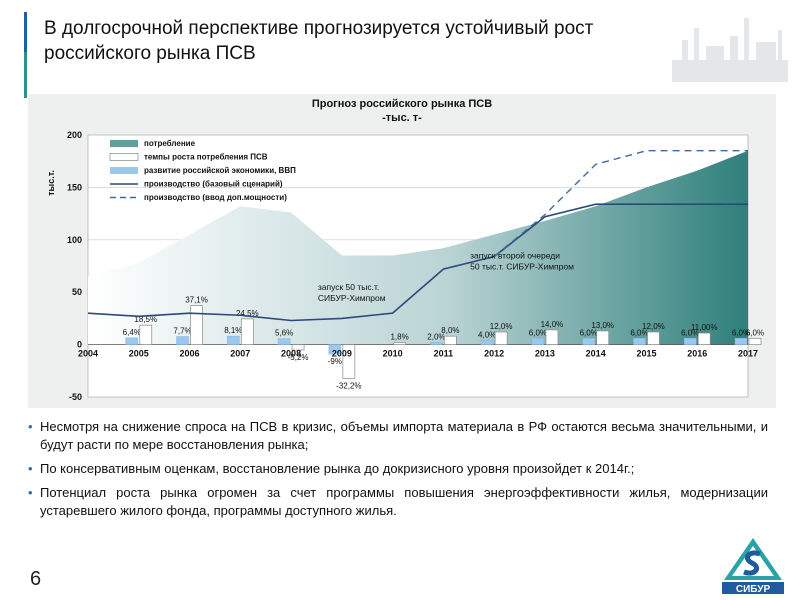  Describe the element at coordinates (77, 292) in the screenshot. I see `y-tick-label: 50` at that location.